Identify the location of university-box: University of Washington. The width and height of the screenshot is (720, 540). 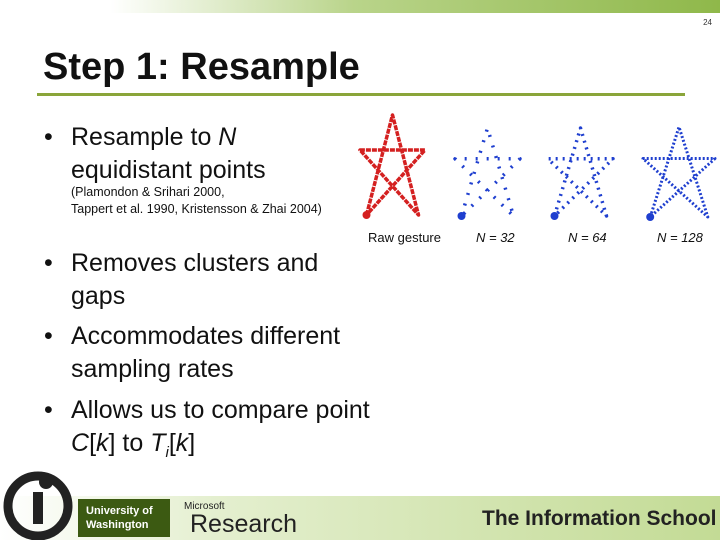
(124, 518).